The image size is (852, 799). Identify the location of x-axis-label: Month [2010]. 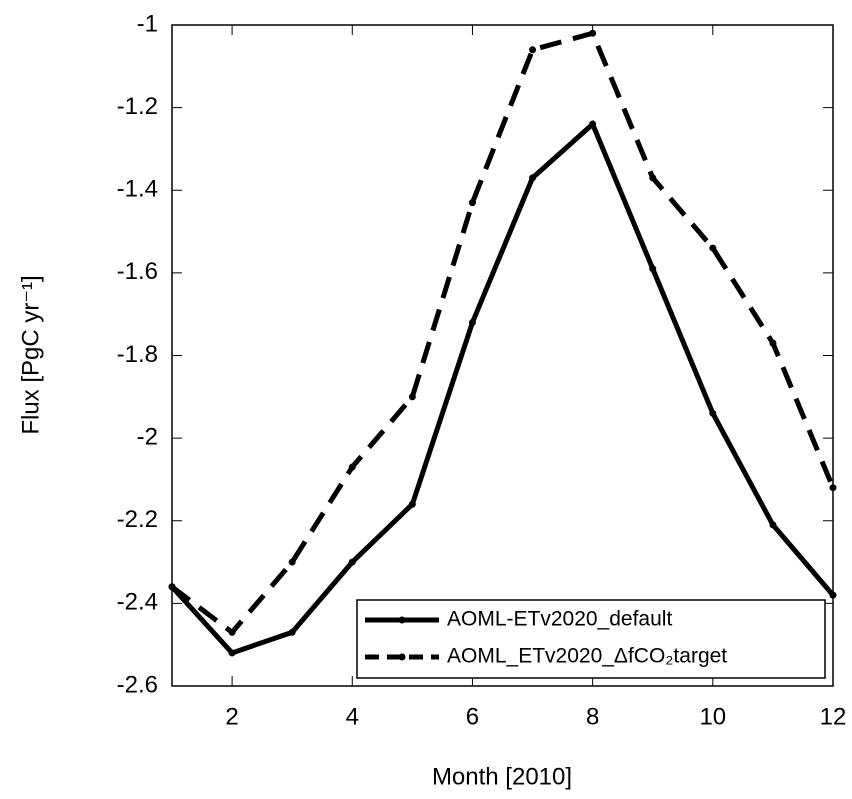
(502, 776).